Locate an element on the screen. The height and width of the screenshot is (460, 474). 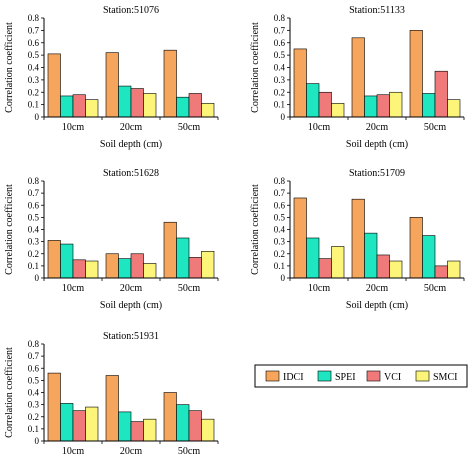
legend-label-spei: SPEI is located at coordinates (345, 377).